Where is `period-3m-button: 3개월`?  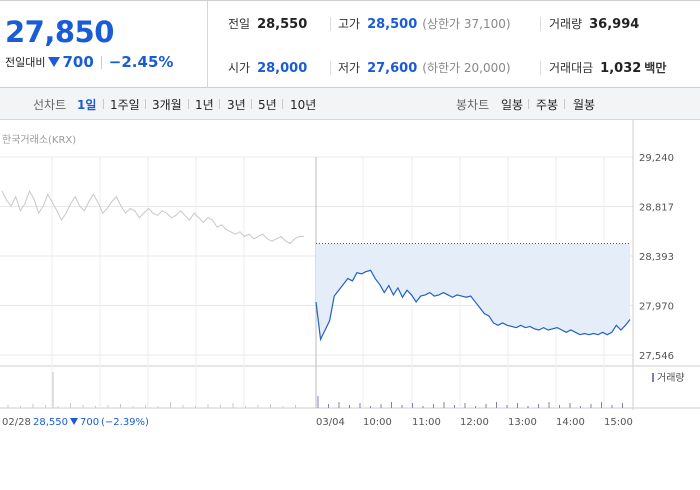 period-3m-button: 3개월 is located at coordinates (167, 105).